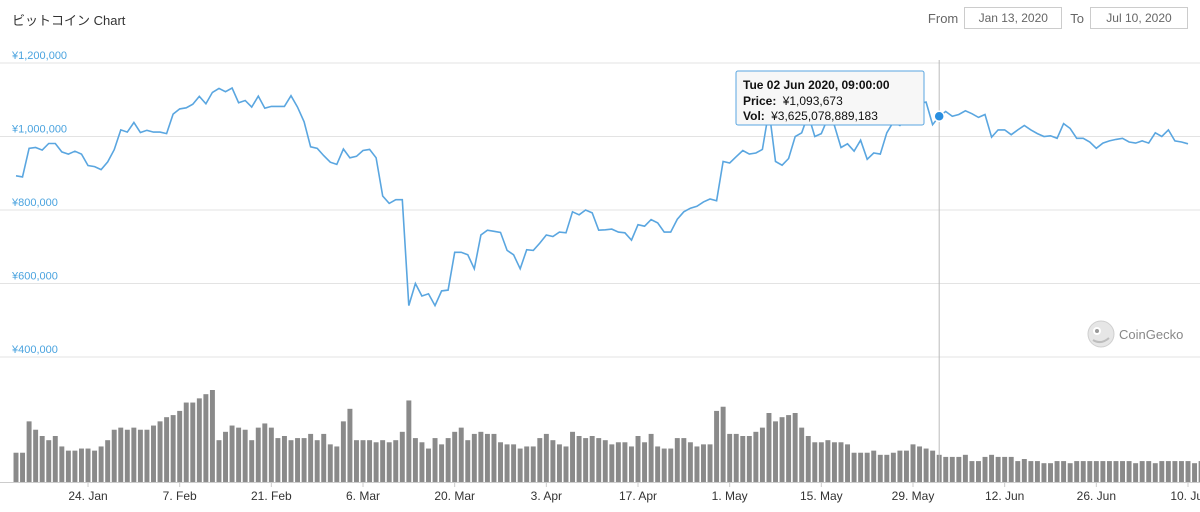 This screenshot has height=512, width=1200. What do you see at coordinates (454, 496) in the screenshot?
I see `x-tick-label: 20. Mar` at bounding box center [454, 496].